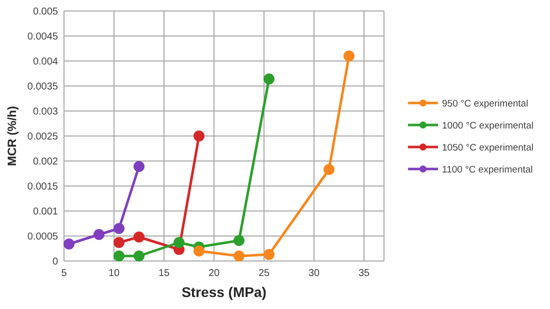 This screenshot has height=309, width=550. What do you see at coordinates (364, 273) in the screenshot?
I see `x-tick-label: 35` at bounding box center [364, 273].